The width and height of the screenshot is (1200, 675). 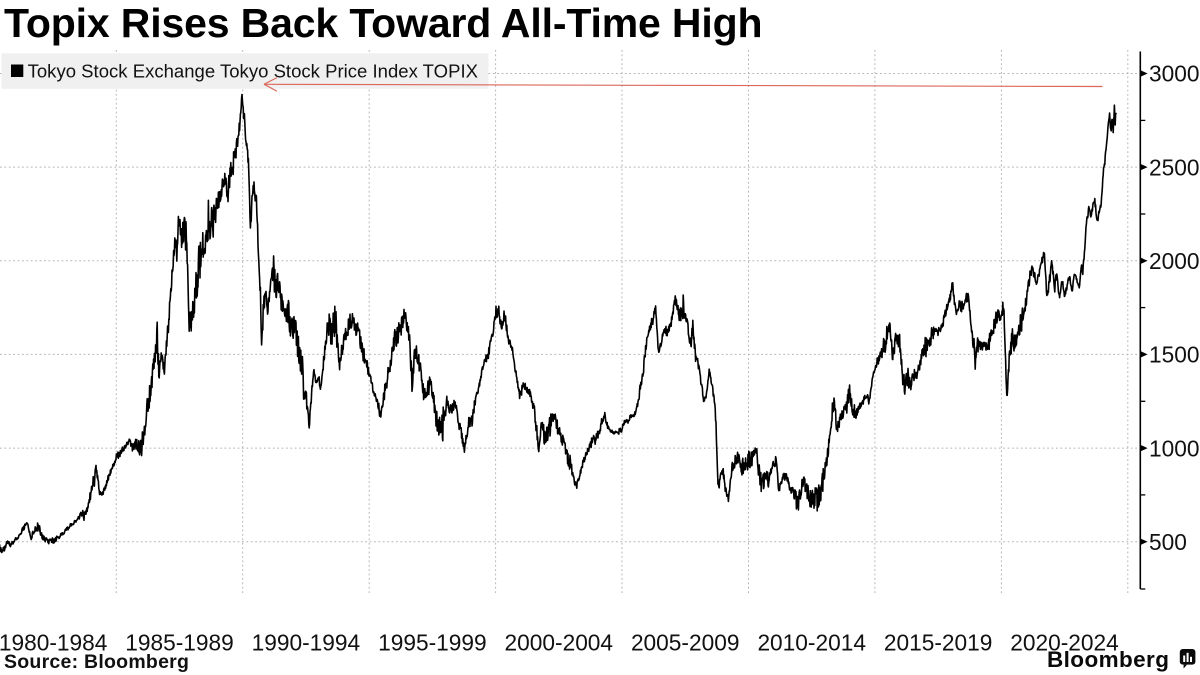 I want to click on svg-text: 2010-2014, so click(x=811, y=643).